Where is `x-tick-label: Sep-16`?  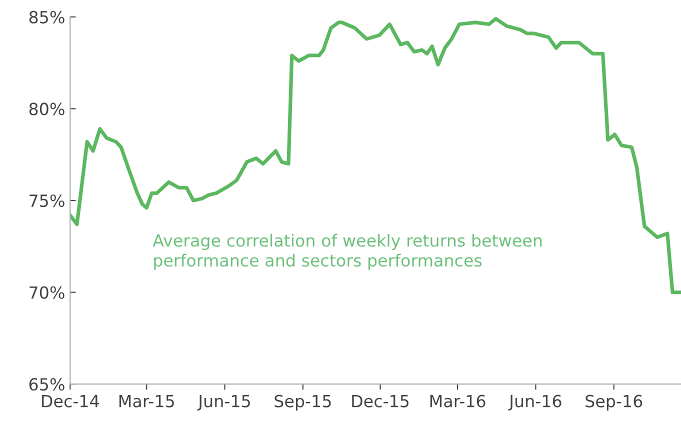 x-tick-label: Sep-16 is located at coordinates (614, 402).